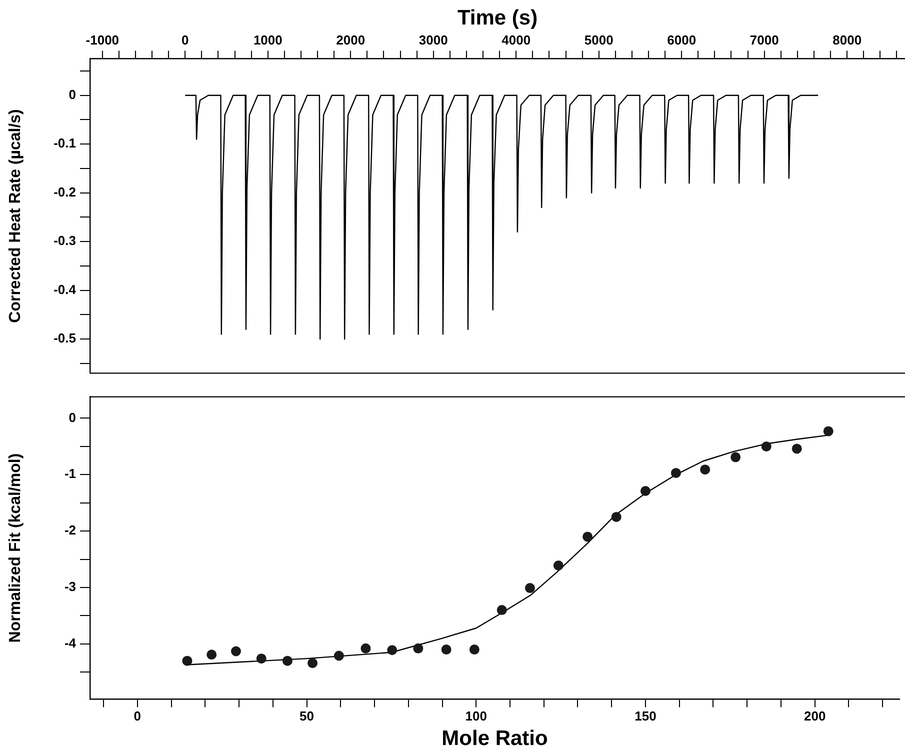  Describe the element at coordinates (433, 40) in the screenshot. I see `x-tick-label: 3000` at that location.